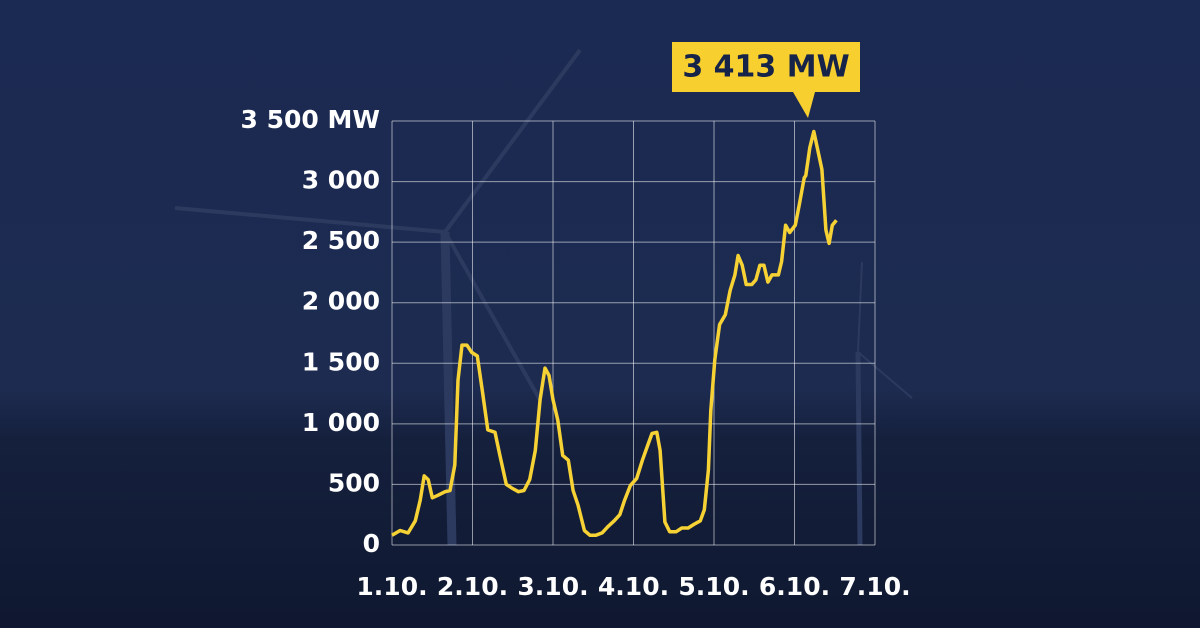  What do you see at coordinates (552, 586) in the screenshot?
I see `x-tick-label: 3.10.` at bounding box center [552, 586].